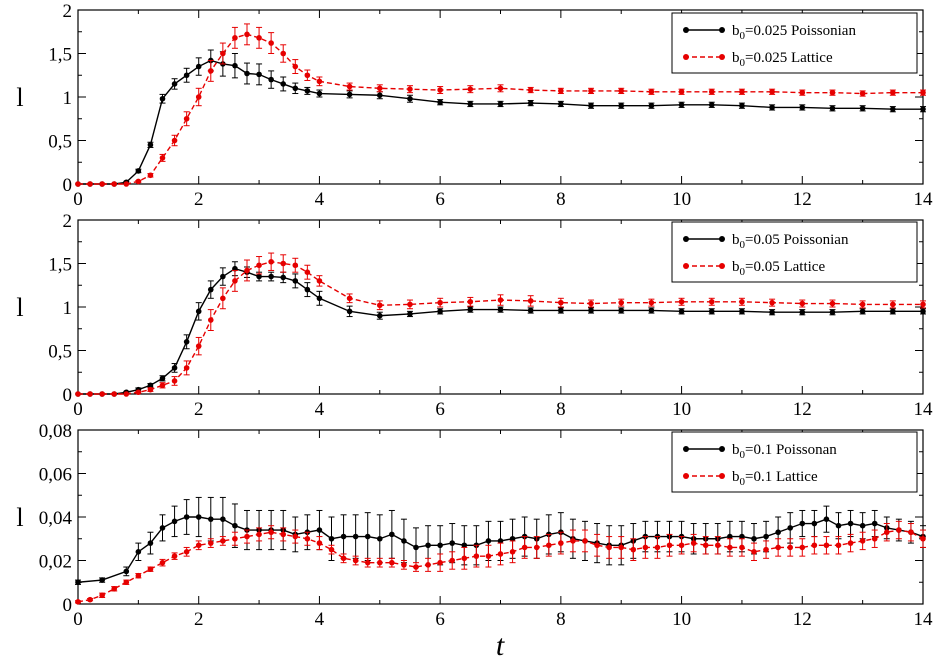 The image size is (938, 660). I want to click on legend: b0=0.05 Poissonian b0=0.05 Lattice, so click(794, 252).